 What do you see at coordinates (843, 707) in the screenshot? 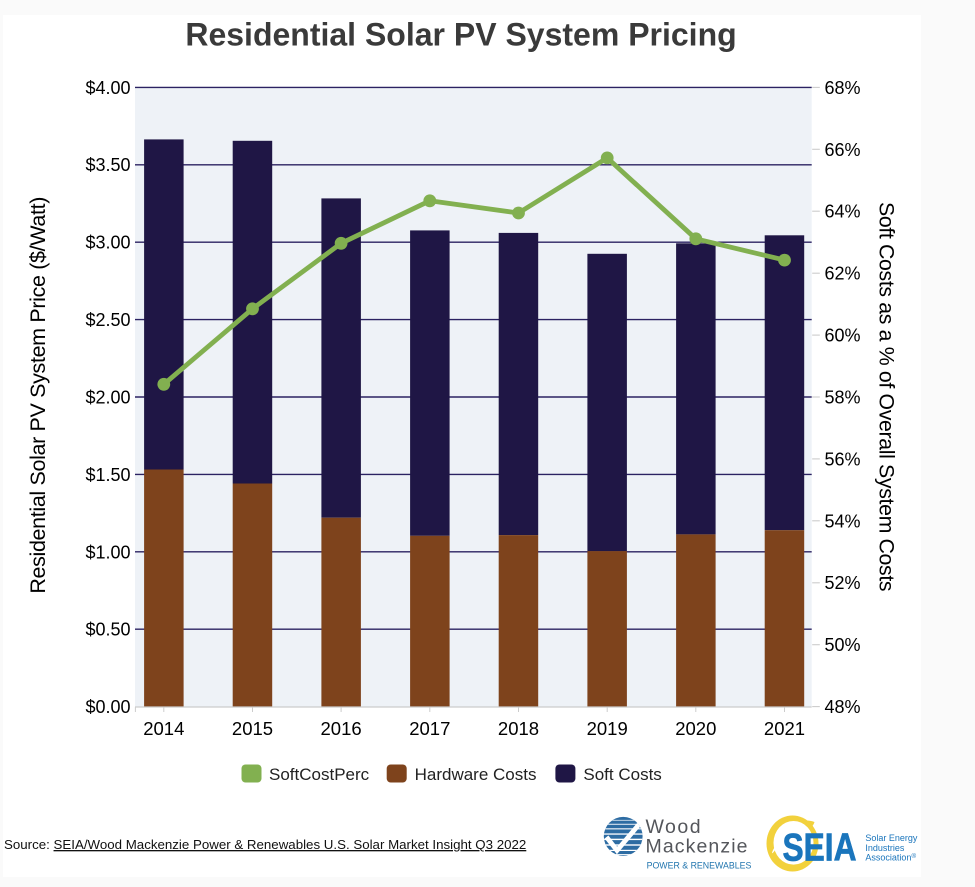
I see `svg-text: 48%` at bounding box center [843, 707].